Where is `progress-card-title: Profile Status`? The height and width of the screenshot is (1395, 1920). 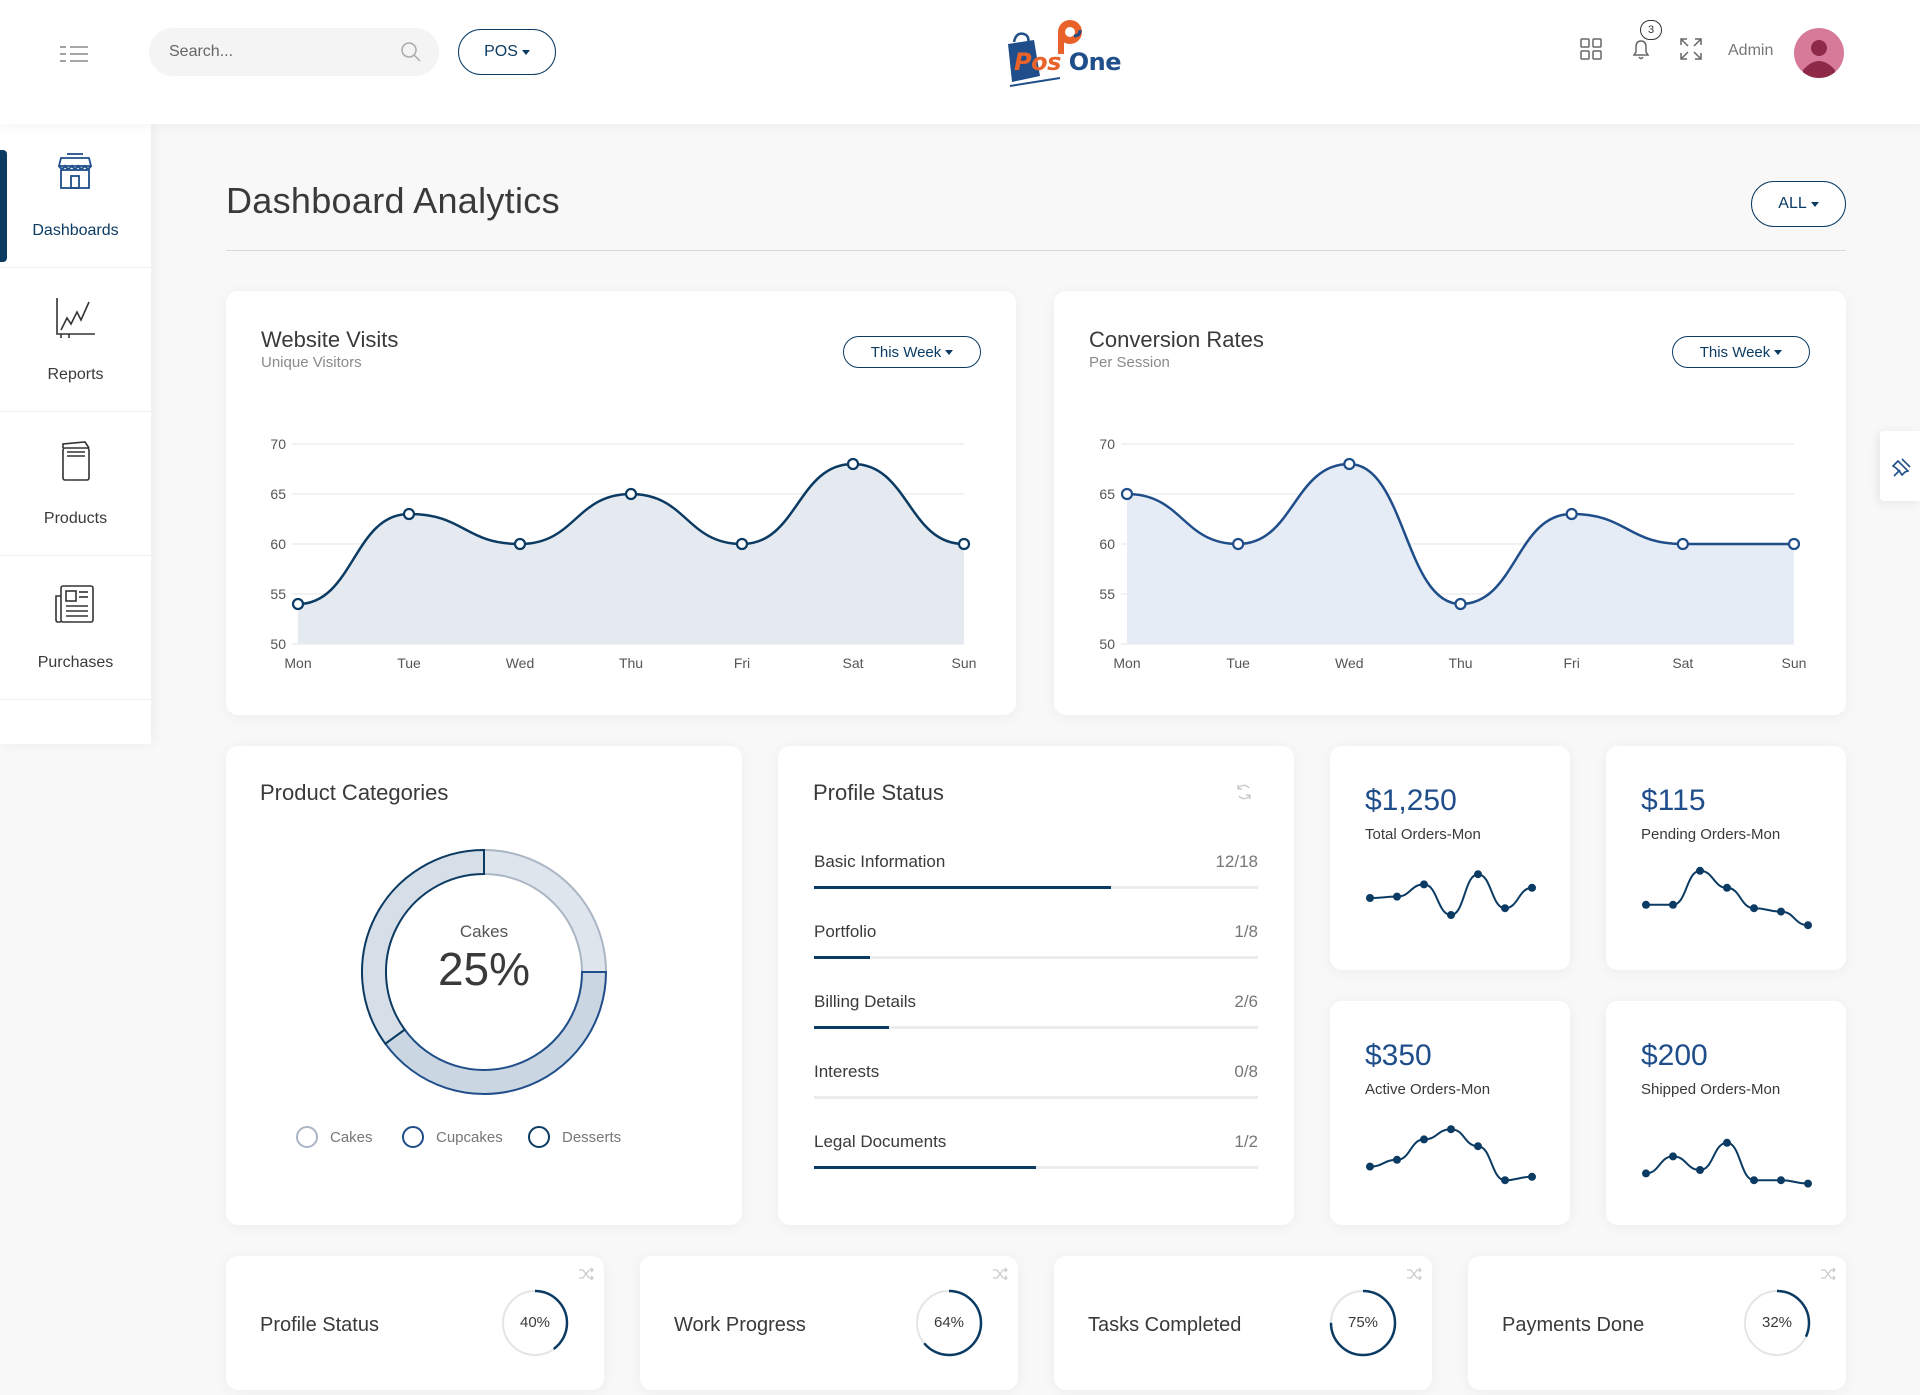 progress-card-title: Profile Status is located at coordinates (319, 1325).